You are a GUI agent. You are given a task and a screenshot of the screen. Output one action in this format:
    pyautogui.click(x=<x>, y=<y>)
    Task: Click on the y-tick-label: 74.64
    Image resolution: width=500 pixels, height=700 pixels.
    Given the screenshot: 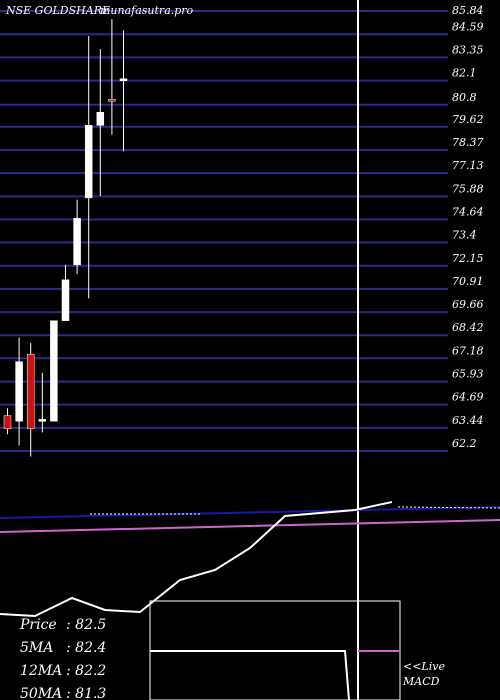 What is the action you would take?
    pyautogui.click(x=468, y=211)
    